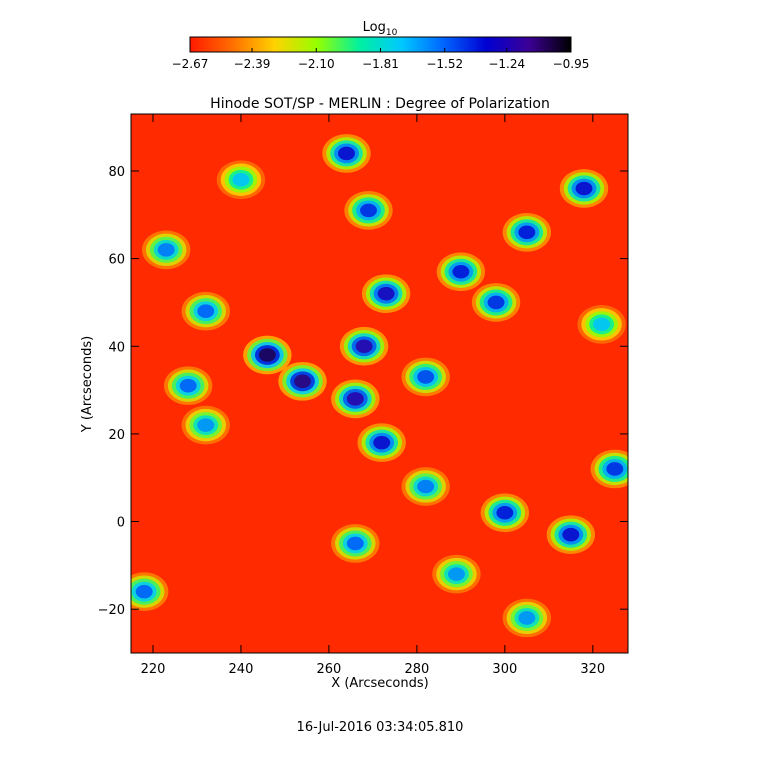  I want to click on colorbar-label: Log10, so click(380, 29).